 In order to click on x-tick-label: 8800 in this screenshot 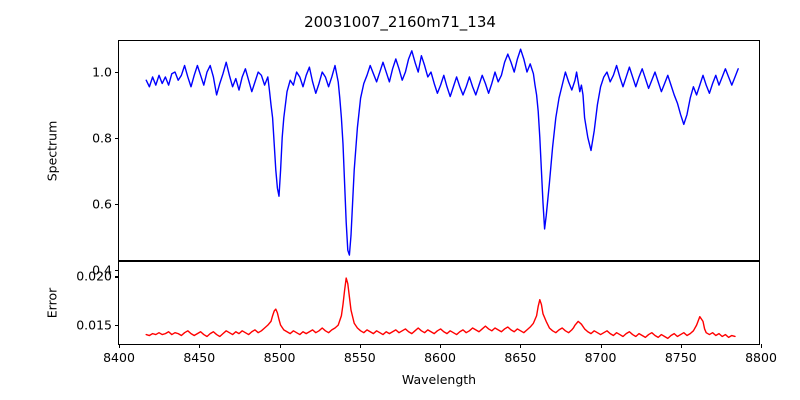, I will do `click(761, 357)`.